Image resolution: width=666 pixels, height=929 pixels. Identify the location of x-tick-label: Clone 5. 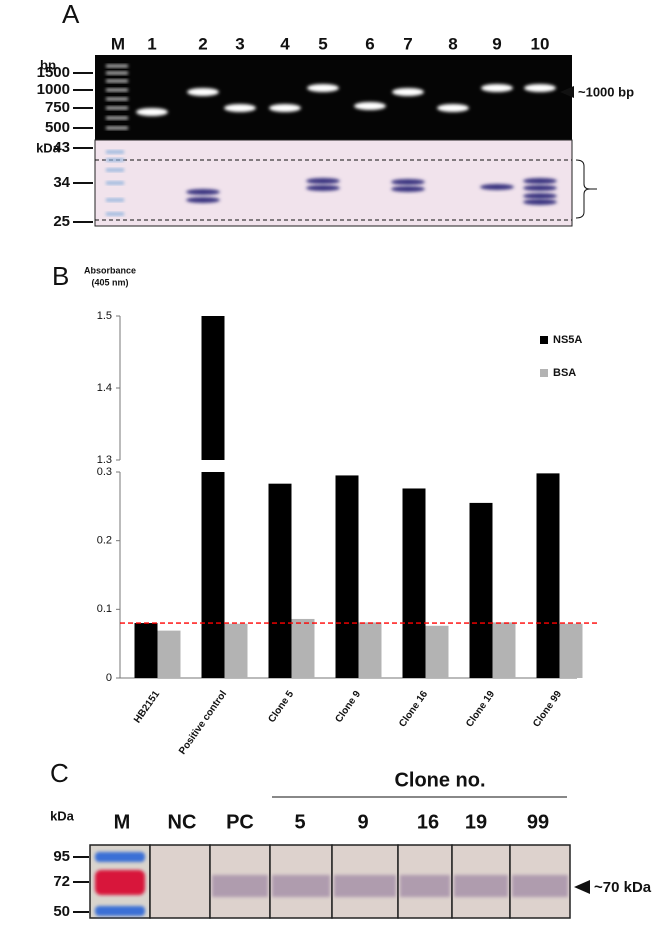
(281, 707).